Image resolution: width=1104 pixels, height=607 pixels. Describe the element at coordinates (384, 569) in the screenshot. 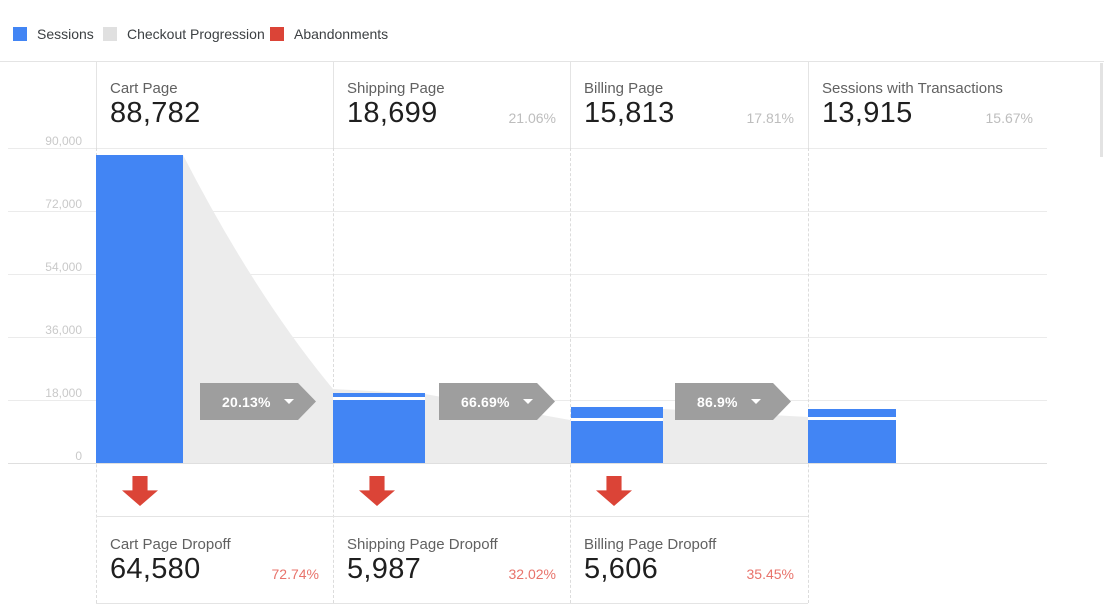

I see `dropoff-value: 5,987` at that location.